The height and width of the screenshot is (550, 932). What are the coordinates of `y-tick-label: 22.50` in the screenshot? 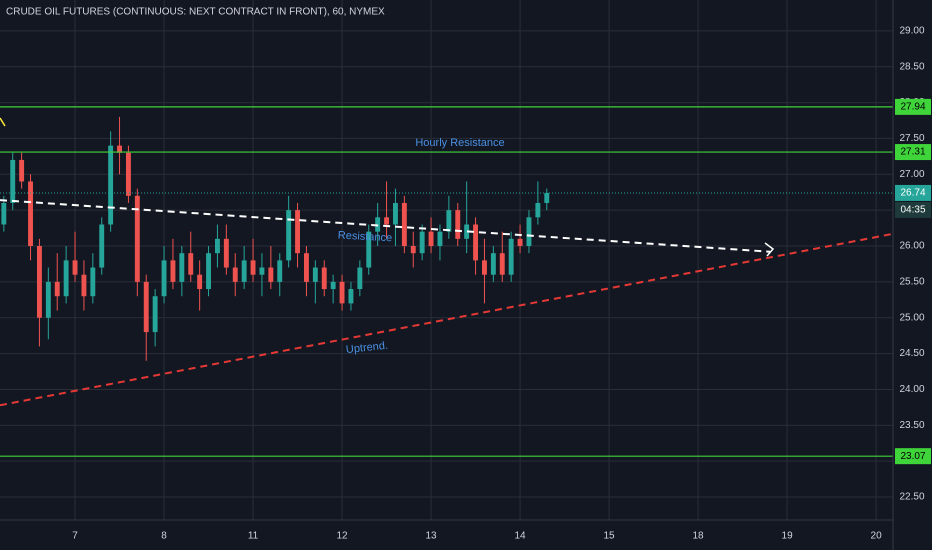 It's located at (911, 497).